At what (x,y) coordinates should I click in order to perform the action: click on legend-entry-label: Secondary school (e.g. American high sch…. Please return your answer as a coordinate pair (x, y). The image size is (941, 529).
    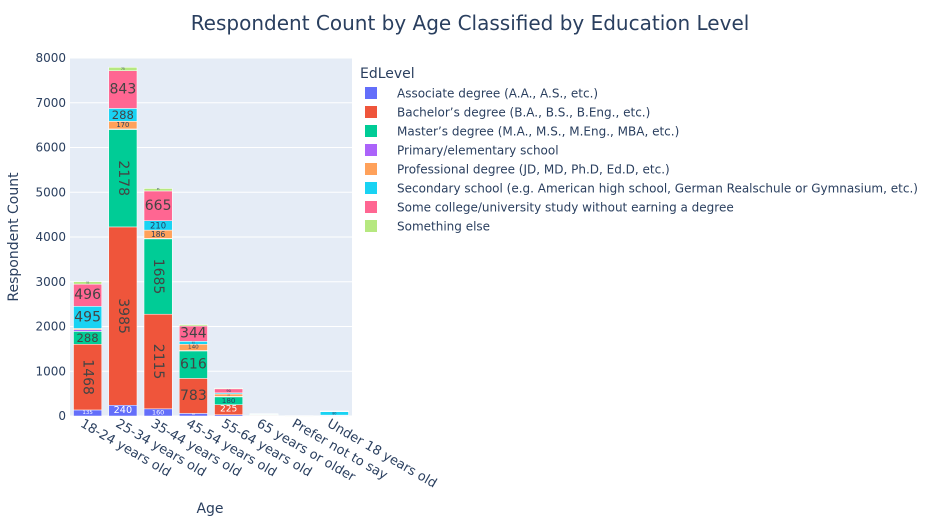
    Looking at the image, I should click on (657, 189).